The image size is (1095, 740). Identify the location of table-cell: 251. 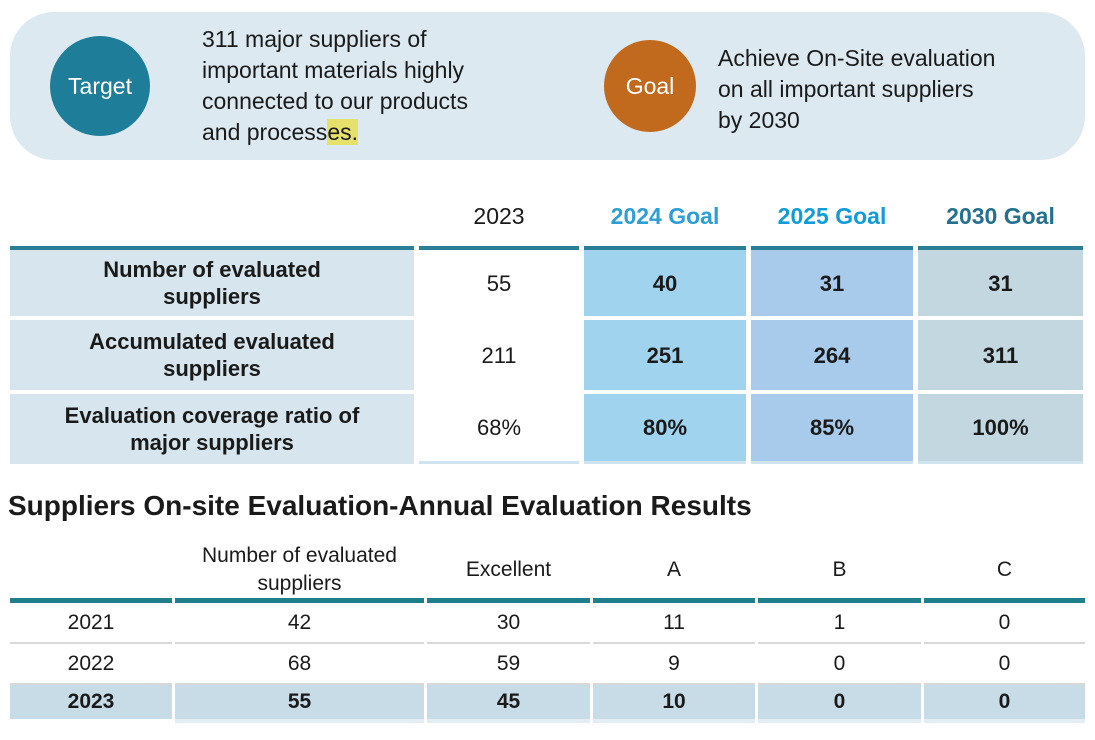
(665, 355).